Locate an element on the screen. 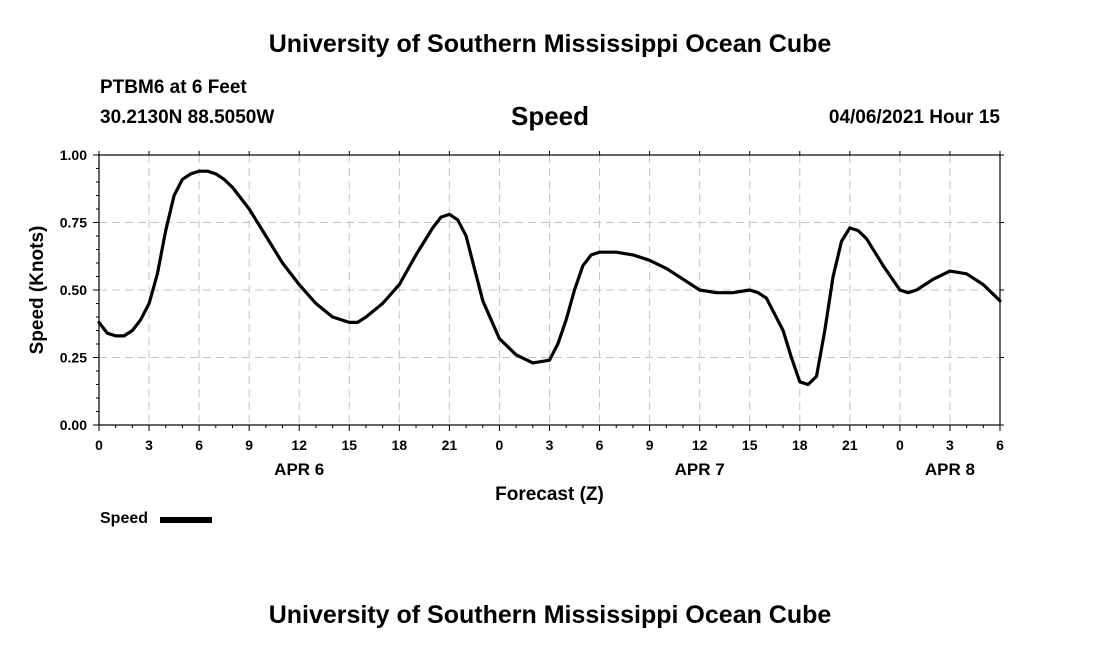  station-coordinates: 30.2130N 88.5050W is located at coordinates (187, 117).